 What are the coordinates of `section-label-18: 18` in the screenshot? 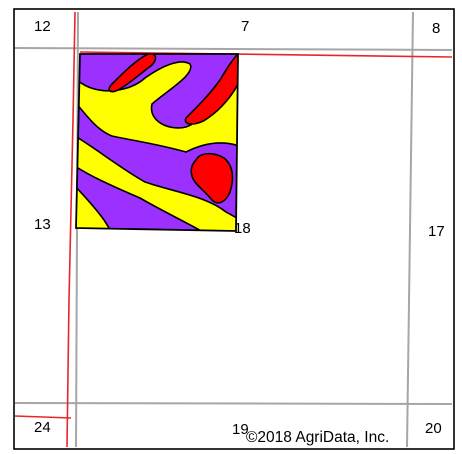 It's located at (242, 228).